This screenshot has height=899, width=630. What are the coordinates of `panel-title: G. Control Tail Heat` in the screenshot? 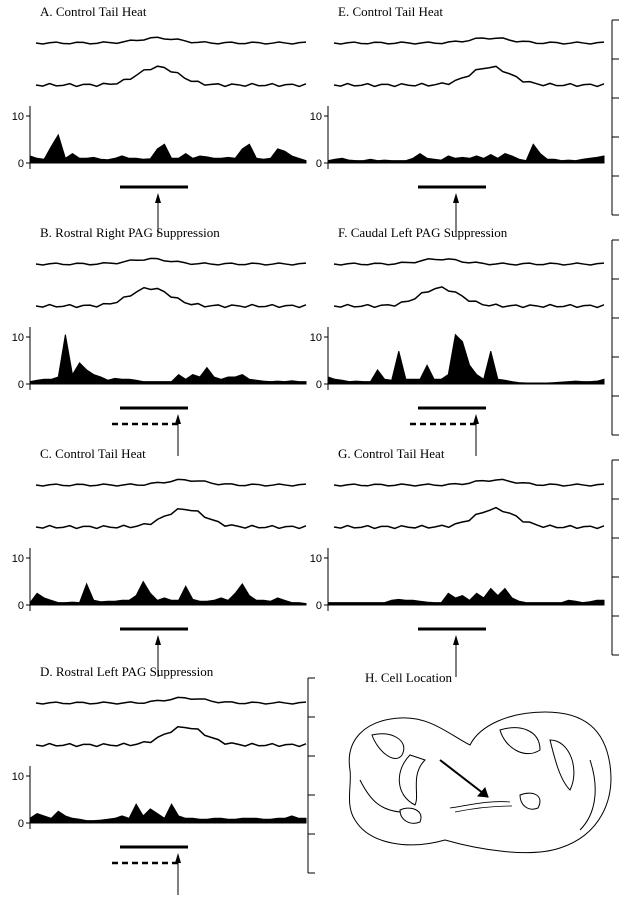 It's located at (391, 453).